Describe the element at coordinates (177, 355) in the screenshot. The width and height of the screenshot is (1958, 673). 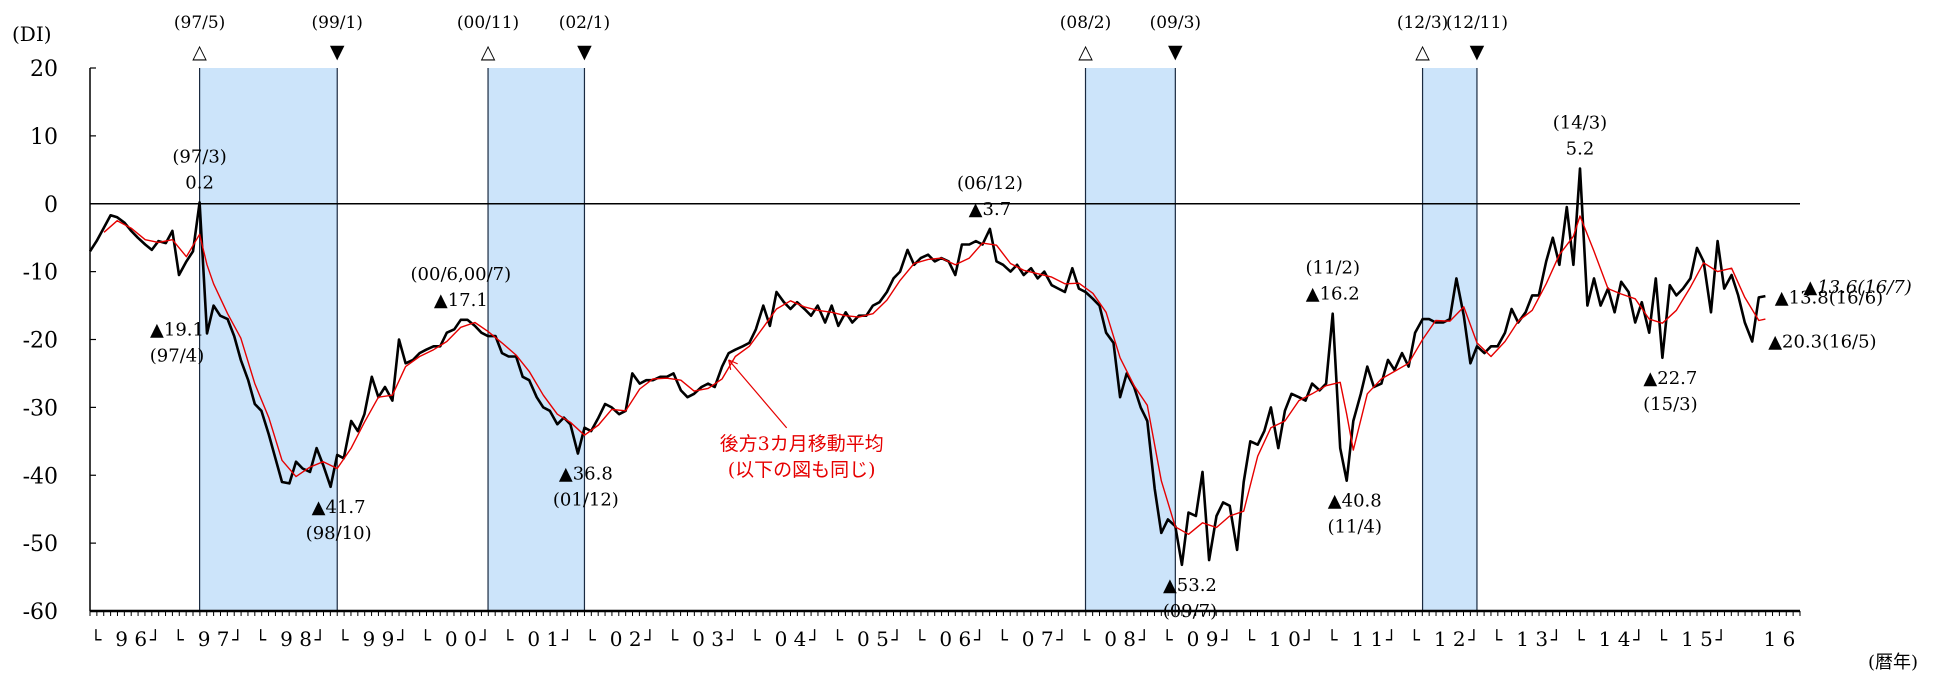
I see `annotation-label: (97/4)` at that location.